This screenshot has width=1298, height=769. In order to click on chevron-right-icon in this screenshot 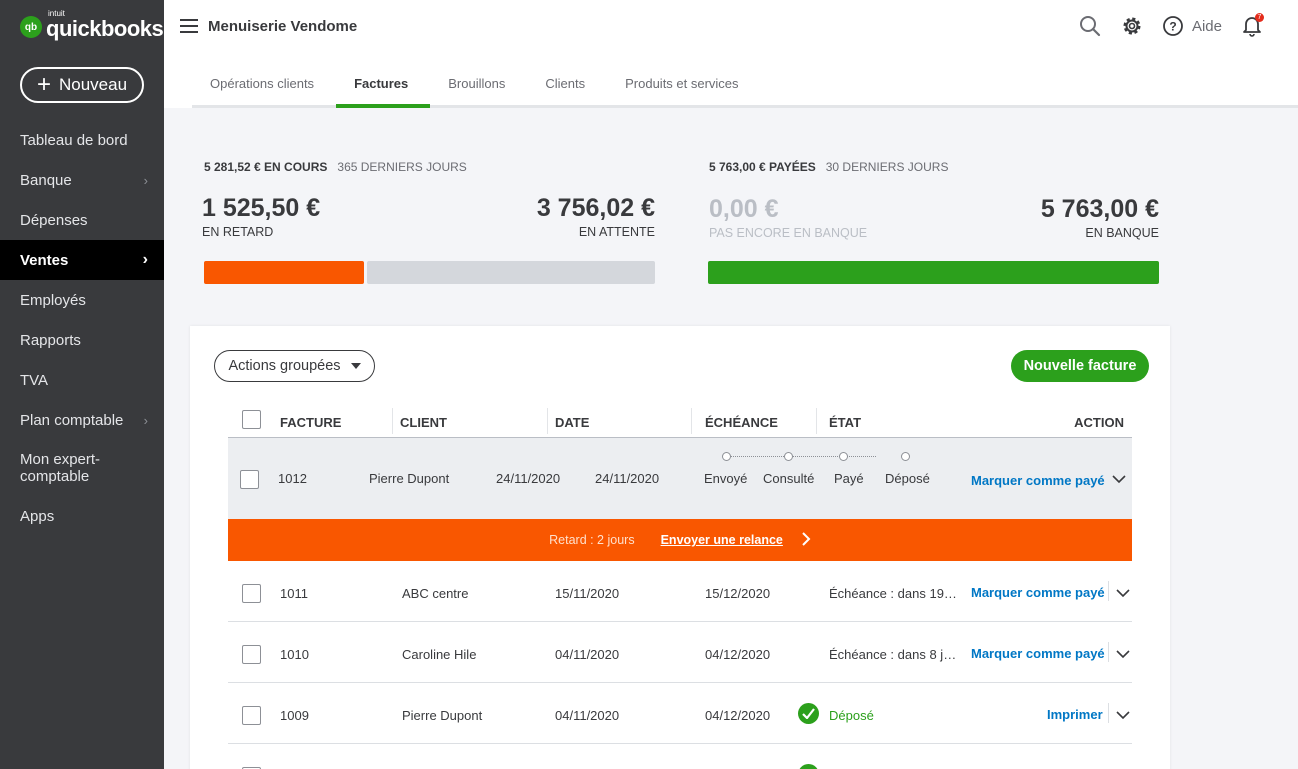, I will do `click(806, 540)`.